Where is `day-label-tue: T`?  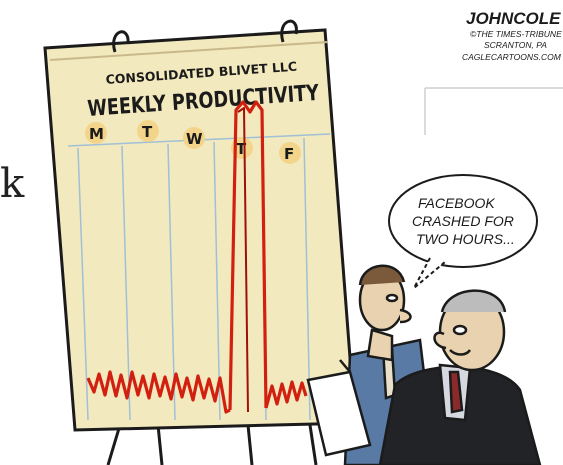
day-label-tue: T is located at coordinates (147, 132).